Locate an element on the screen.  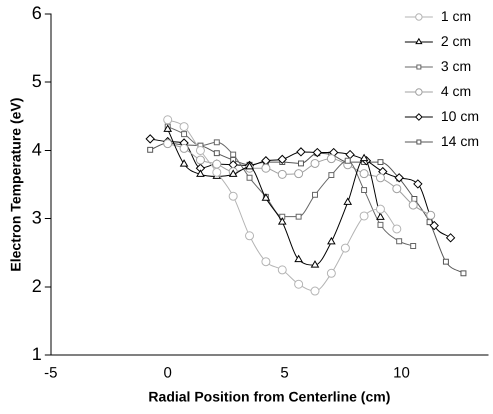
y-tick-label: 3 is located at coordinates (37, 218).